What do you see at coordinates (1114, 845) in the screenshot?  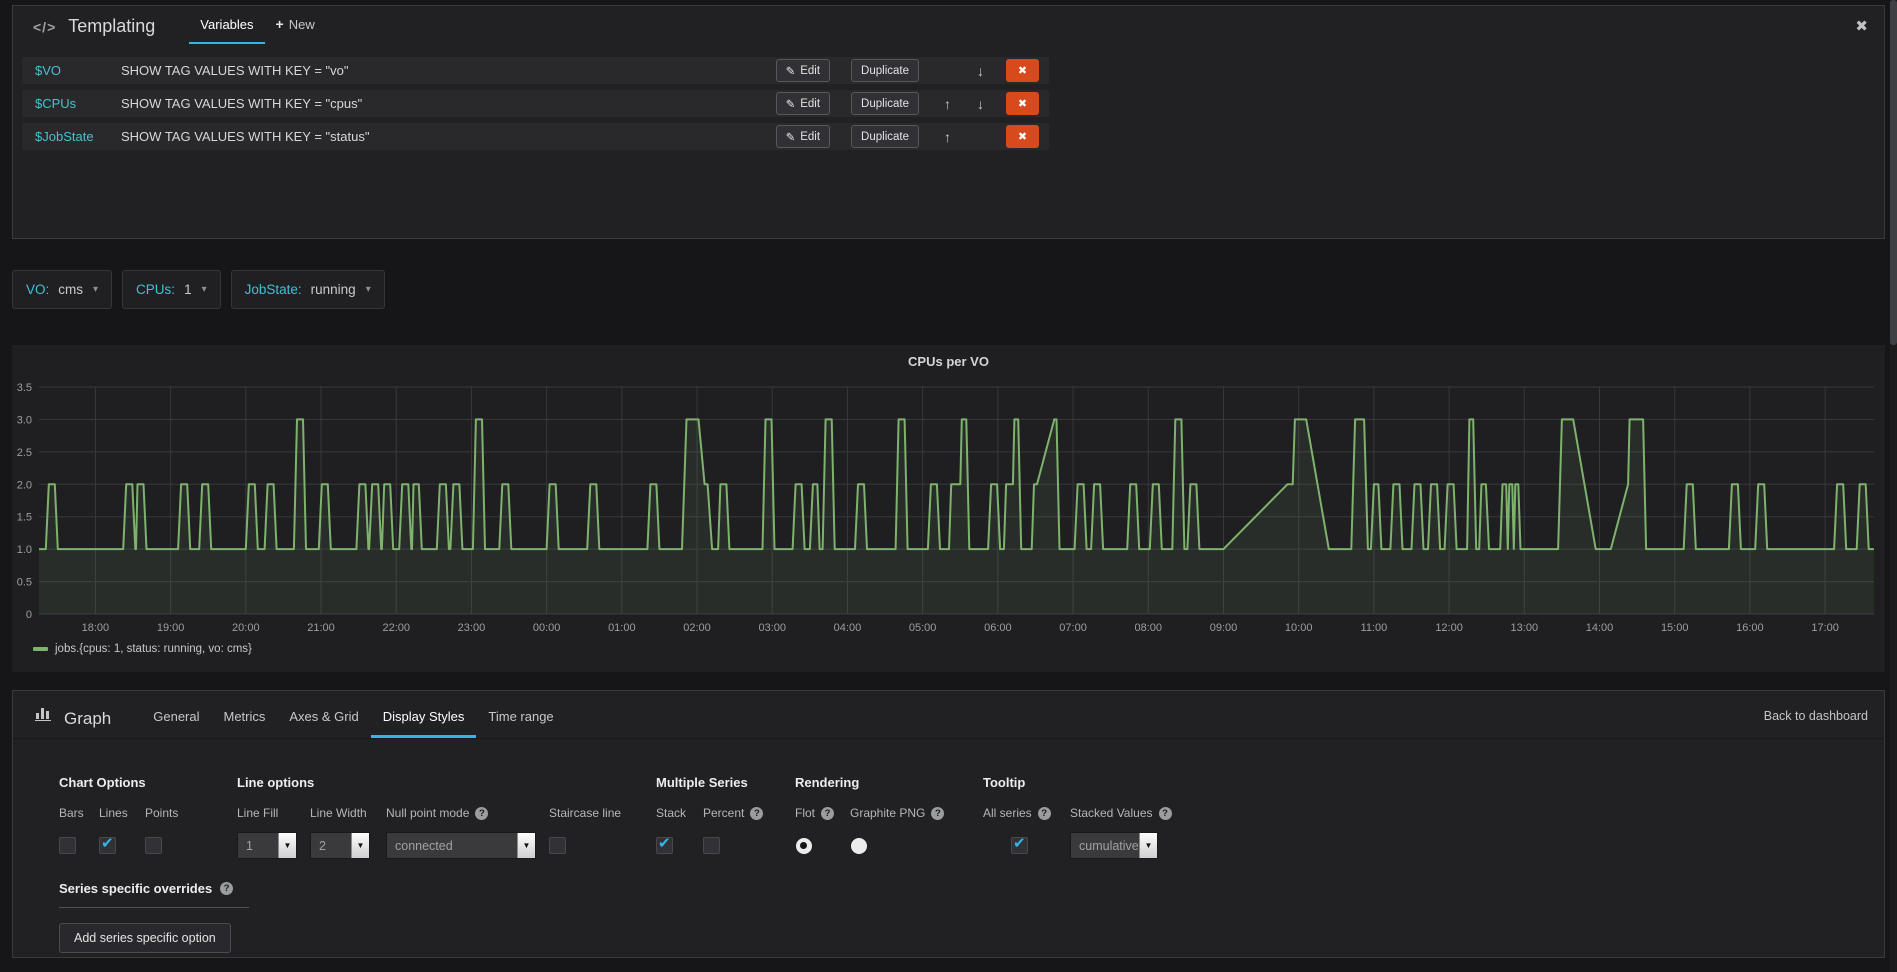 I see `stacked-values-select: cumulative ▼` at bounding box center [1114, 845].